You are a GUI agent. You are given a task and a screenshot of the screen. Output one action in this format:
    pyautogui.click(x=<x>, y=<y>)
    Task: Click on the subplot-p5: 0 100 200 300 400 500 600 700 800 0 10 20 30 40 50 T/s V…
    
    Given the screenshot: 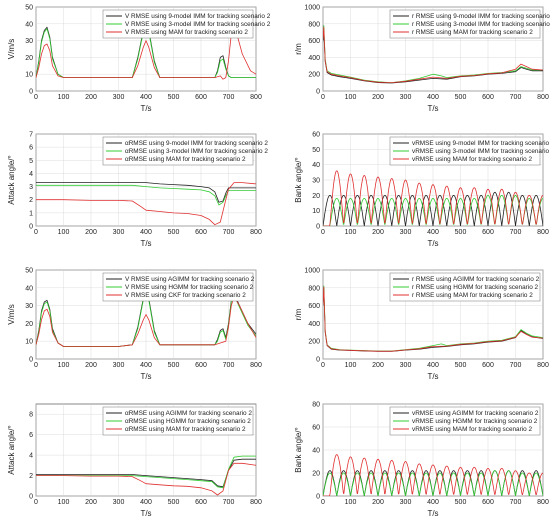 What is the action you would take?
    pyautogui.click(x=134, y=325)
    